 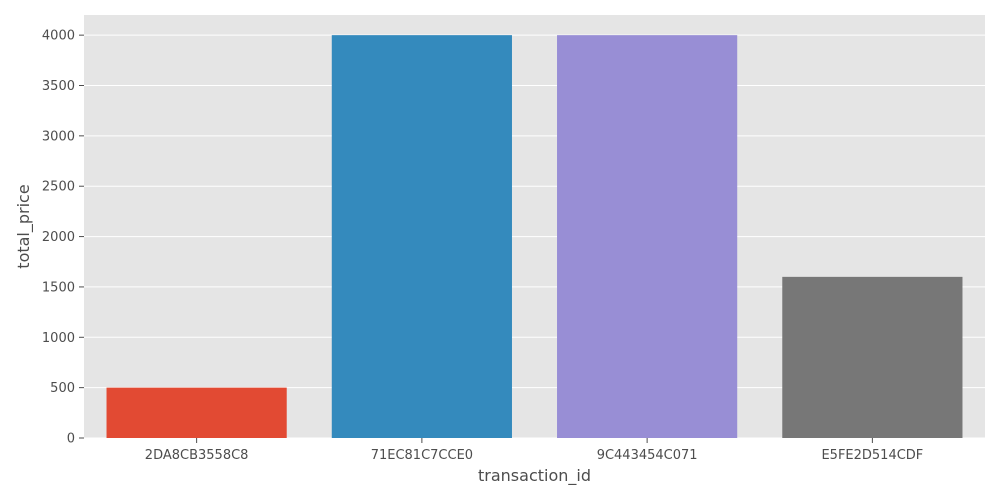 I want to click on y-axis-ticks: 0 500 1000 1500 2000 2500 3000 3500 4000, so click(x=63, y=238).